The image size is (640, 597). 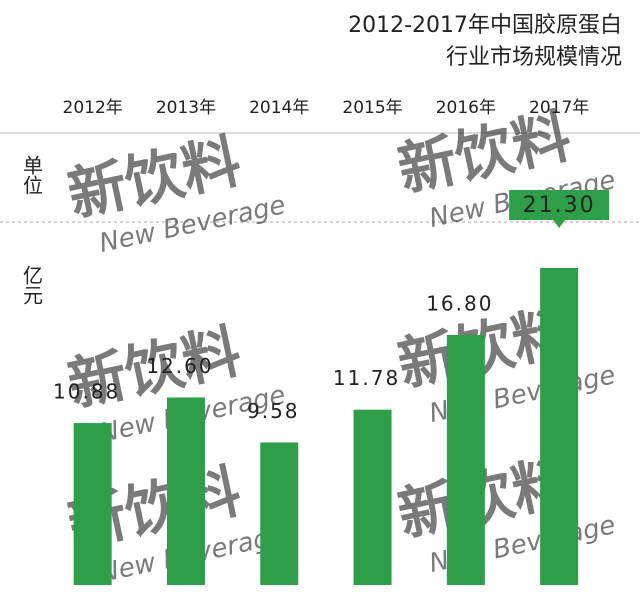 I want to click on value-label: 11.78, so click(x=366, y=378).